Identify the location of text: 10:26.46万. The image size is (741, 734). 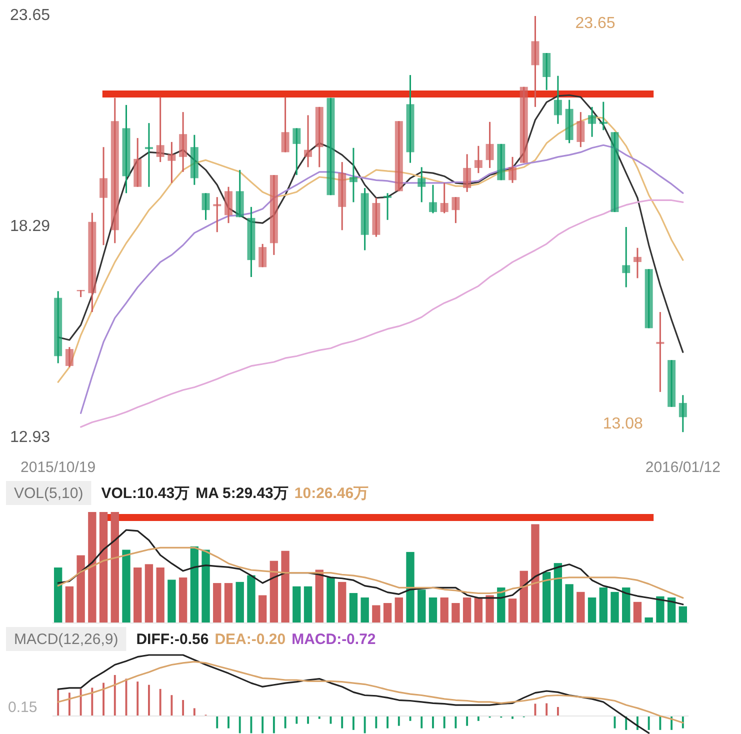
(331, 493).